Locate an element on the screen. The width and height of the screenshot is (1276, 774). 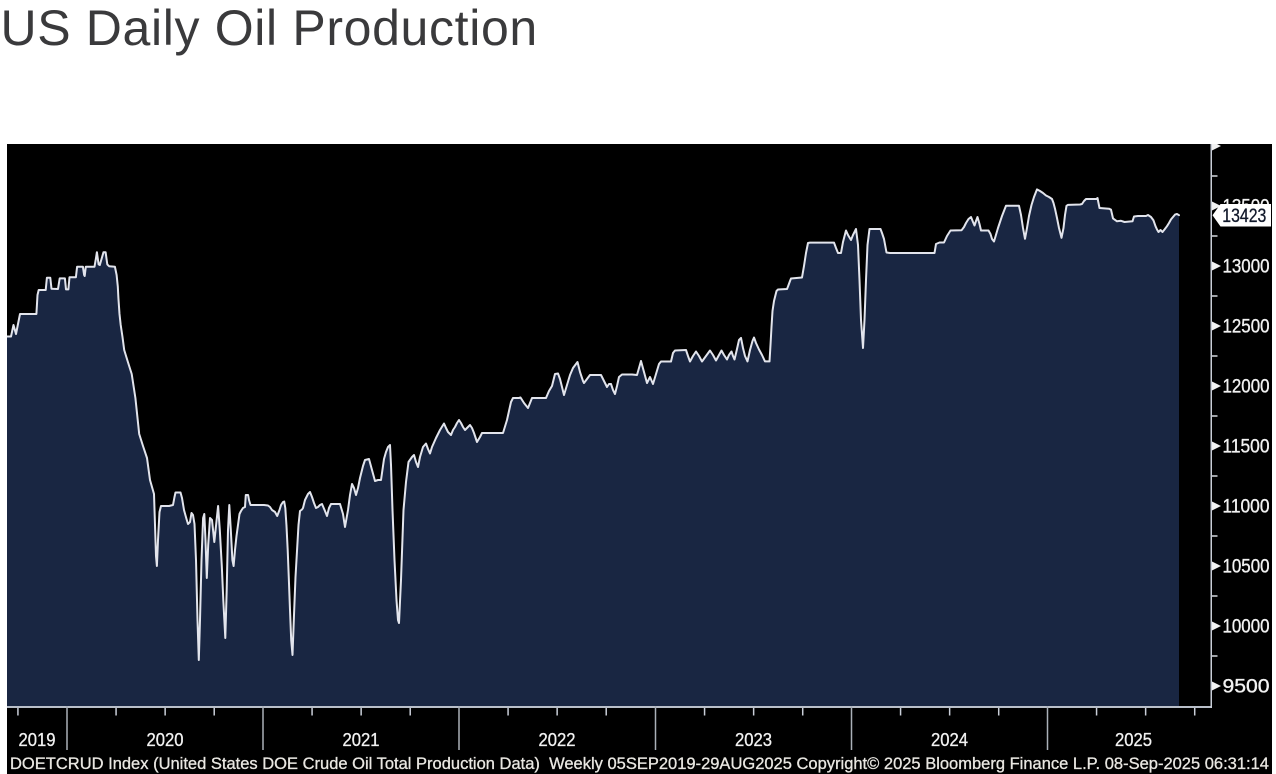
svg-text: 2021 is located at coordinates (361, 740).